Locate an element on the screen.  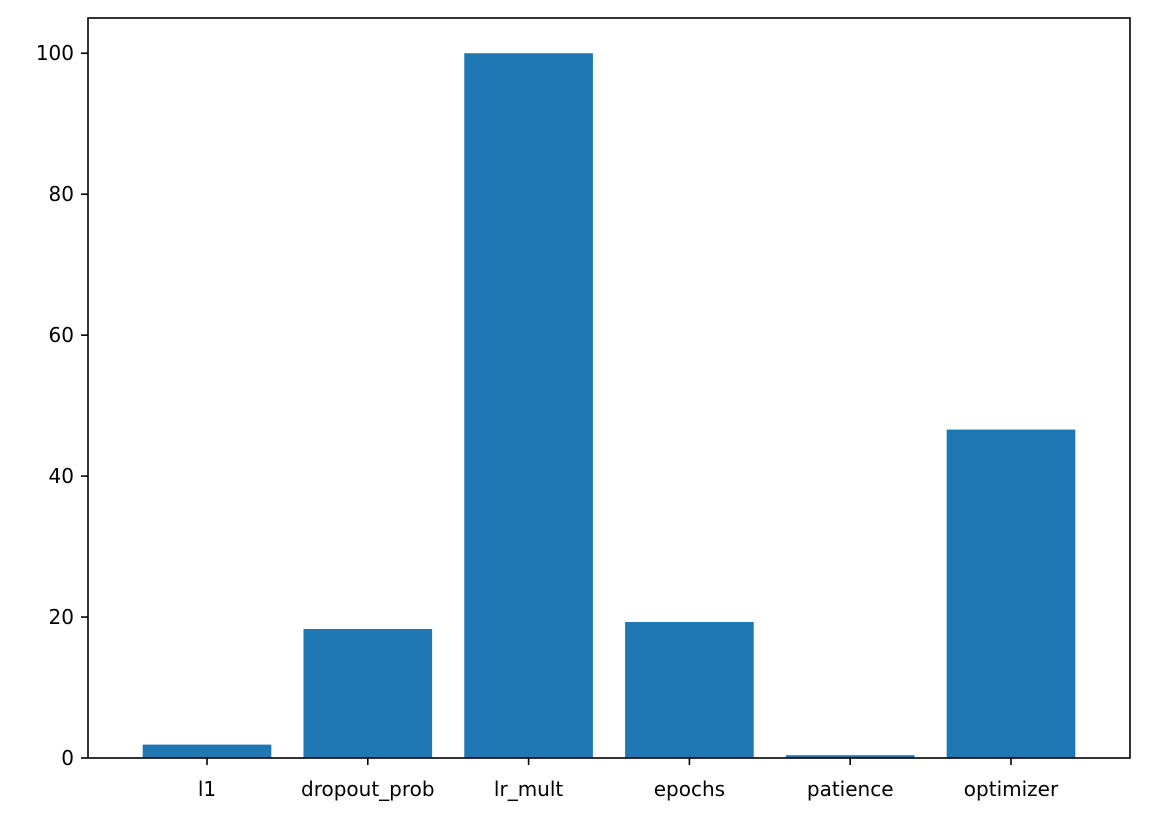
x-tick-label: optimizer is located at coordinates (1011, 789).